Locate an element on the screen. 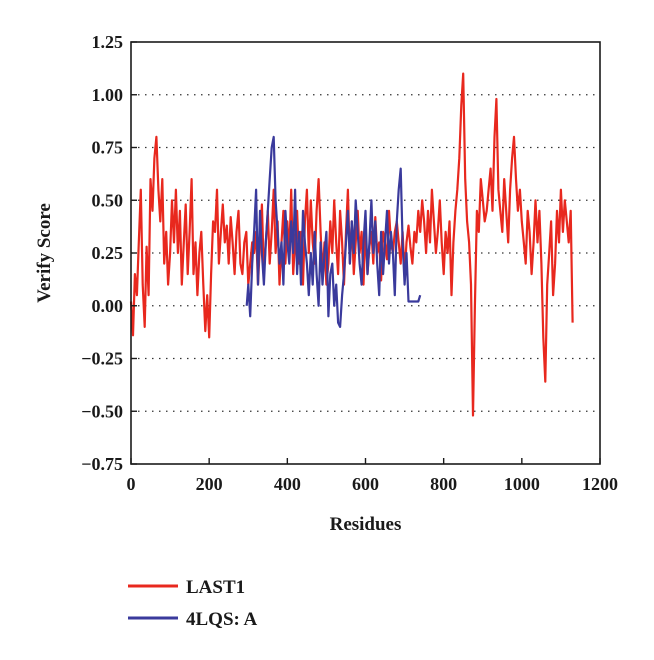 The image size is (654, 660). y-axis-ticks: 1.25 1.00 0.75 0.50 0.25 0.00 −0.25 −0.50 −0.75 is located at coordinates (109, 253).